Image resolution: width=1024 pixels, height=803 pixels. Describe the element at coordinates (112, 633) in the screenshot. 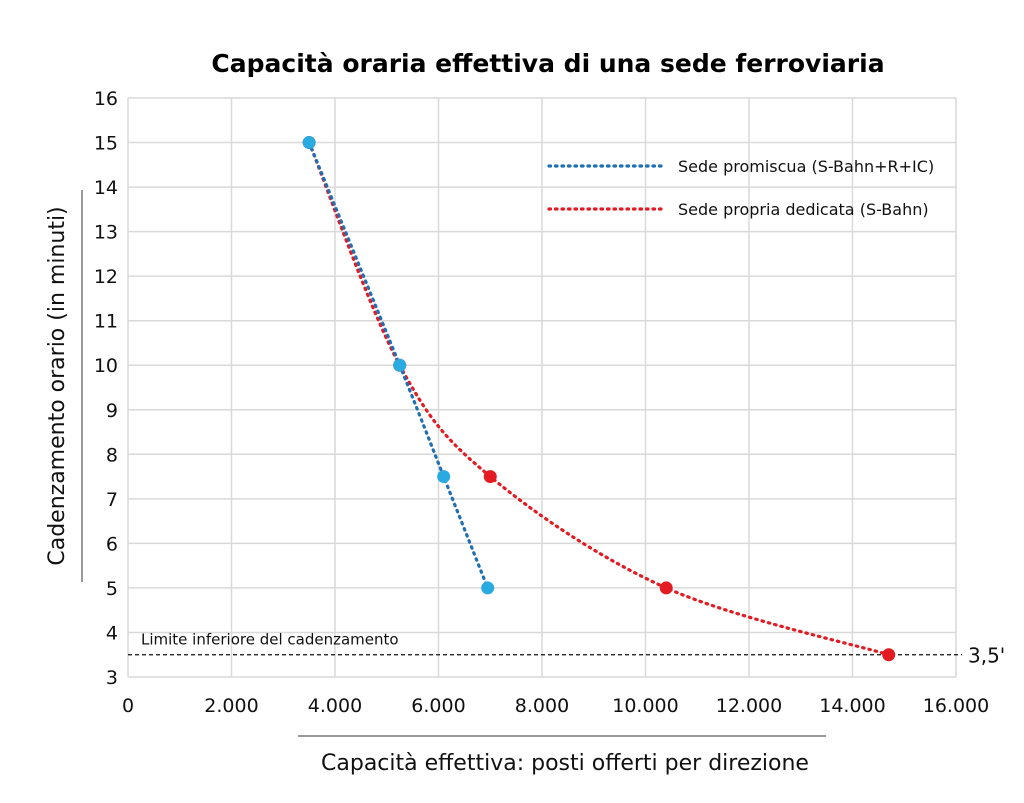

I see `y-tick-label: 4` at that location.